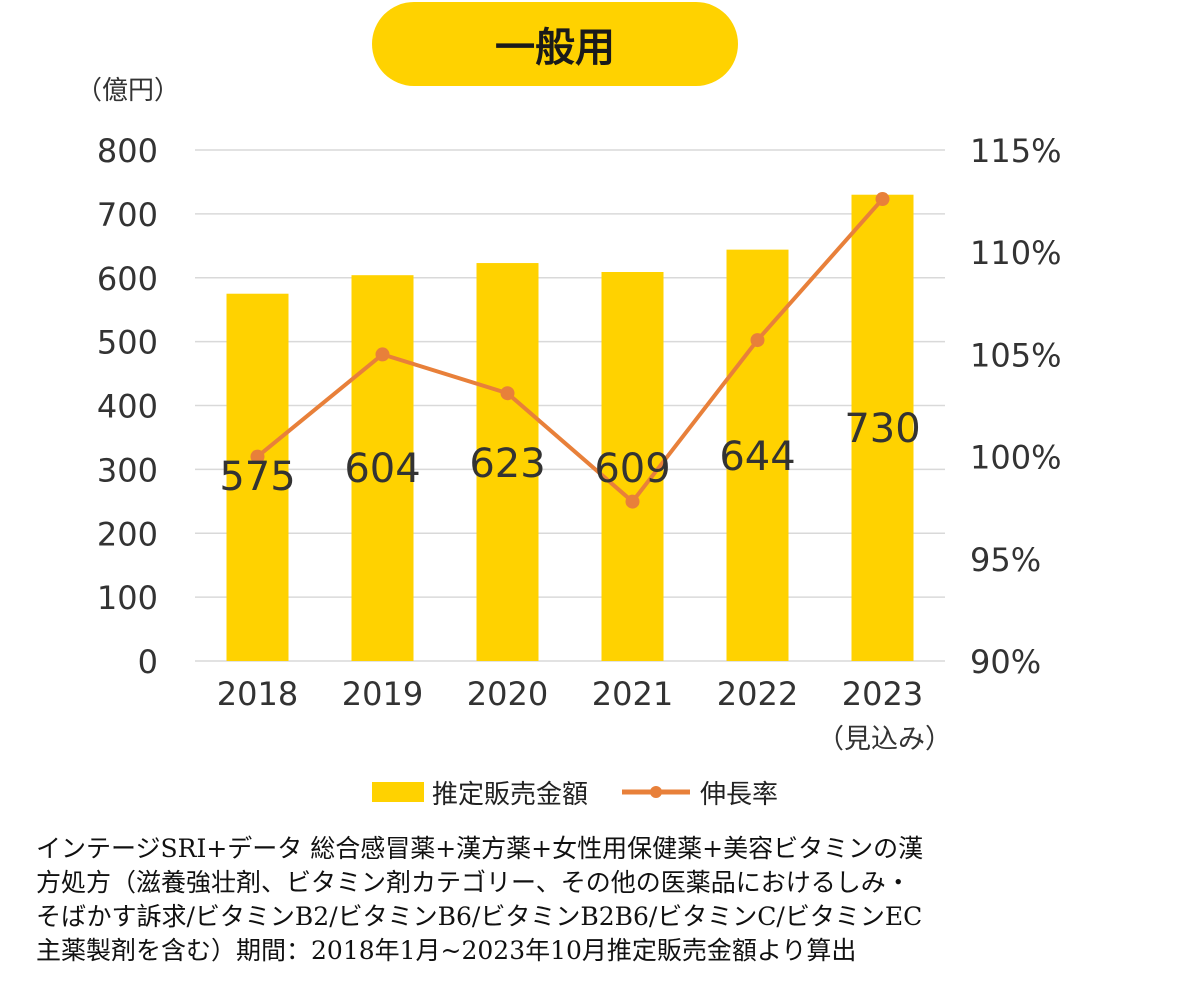 The width and height of the screenshot is (1196, 1001). What do you see at coordinates (480, 848) in the screenshot?
I see `caption-line: インテージSRI+データ 総合感冒薬+漢方薬+女性用保健薬+美容ビタミンの漢` at bounding box center [480, 848].